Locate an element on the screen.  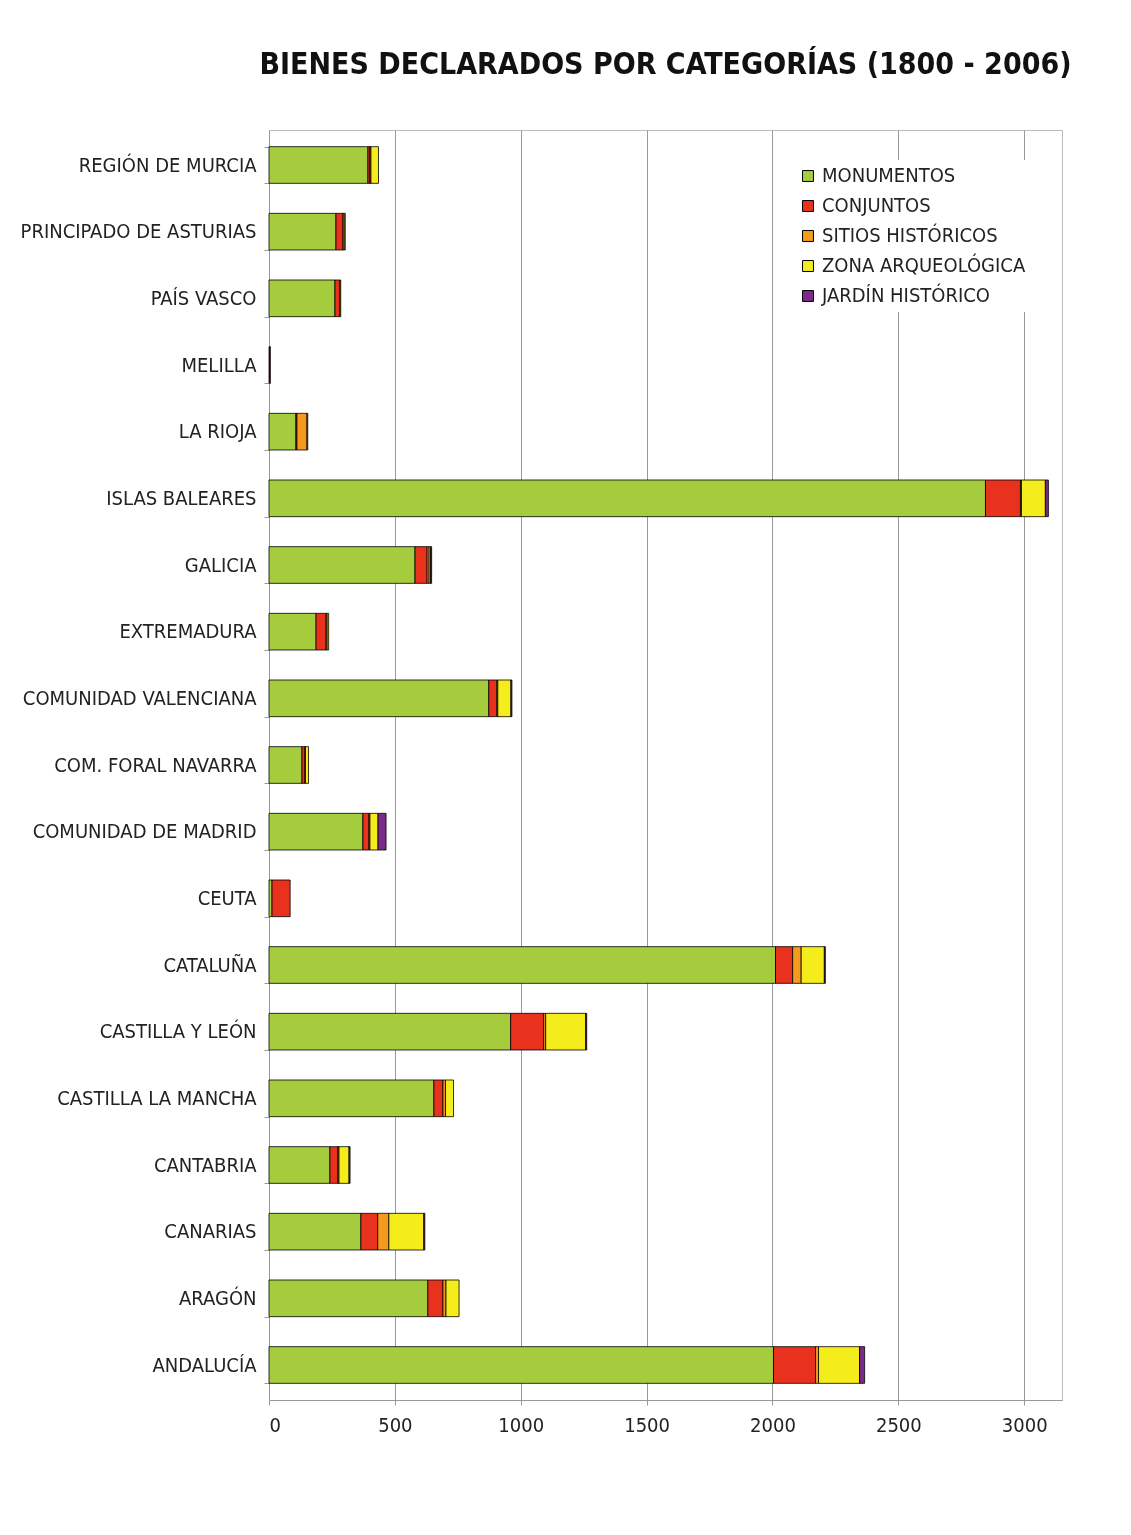
y-tick-label: GALICIA is located at coordinates (221, 564).